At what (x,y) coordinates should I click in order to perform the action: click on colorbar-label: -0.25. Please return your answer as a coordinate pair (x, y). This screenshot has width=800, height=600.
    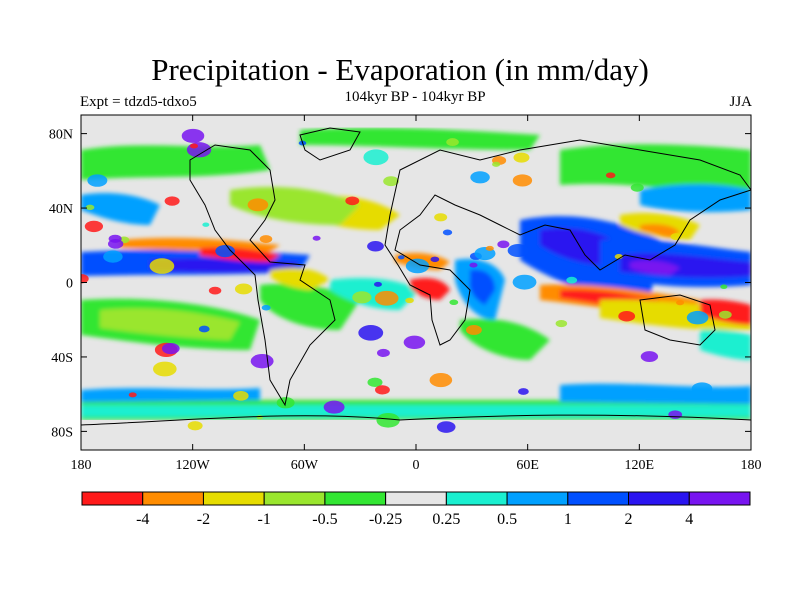
    Looking at the image, I should click on (385, 519).